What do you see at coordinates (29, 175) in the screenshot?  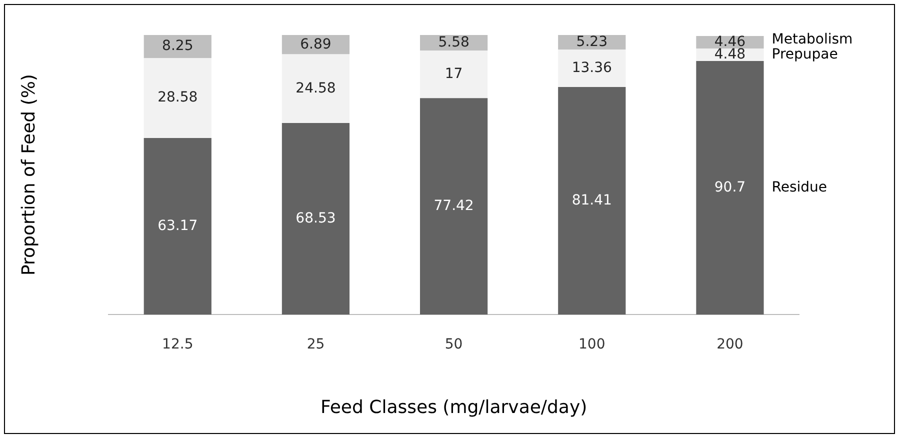 I see `y-axis-title: Proportion of Feed (%)` at bounding box center [29, 175].